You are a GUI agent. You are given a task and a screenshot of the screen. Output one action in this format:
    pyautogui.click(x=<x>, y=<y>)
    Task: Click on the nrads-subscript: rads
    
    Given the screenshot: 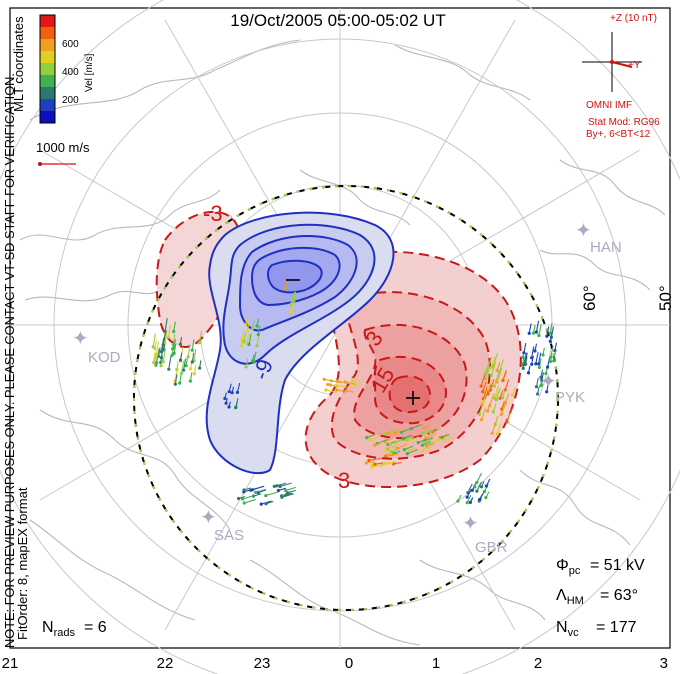 What is the action you would take?
    pyautogui.click(x=65, y=633)
    